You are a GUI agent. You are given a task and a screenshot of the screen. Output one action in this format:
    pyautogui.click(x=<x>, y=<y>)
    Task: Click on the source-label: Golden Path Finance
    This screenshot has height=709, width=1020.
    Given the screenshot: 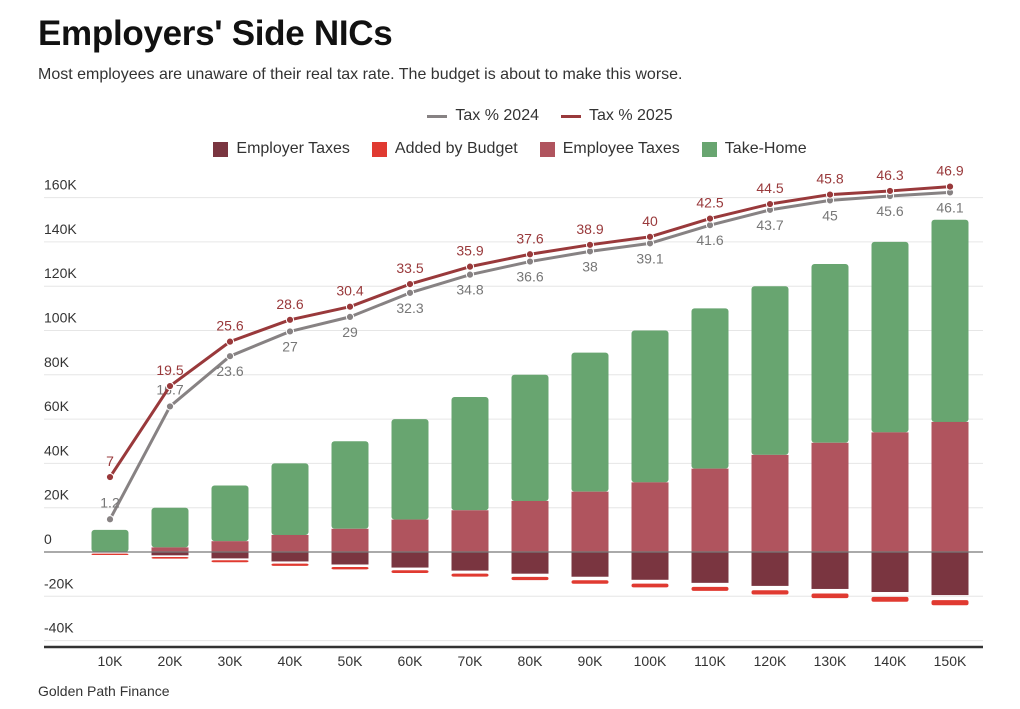 What is the action you would take?
    pyautogui.click(x=104, y=691)
    